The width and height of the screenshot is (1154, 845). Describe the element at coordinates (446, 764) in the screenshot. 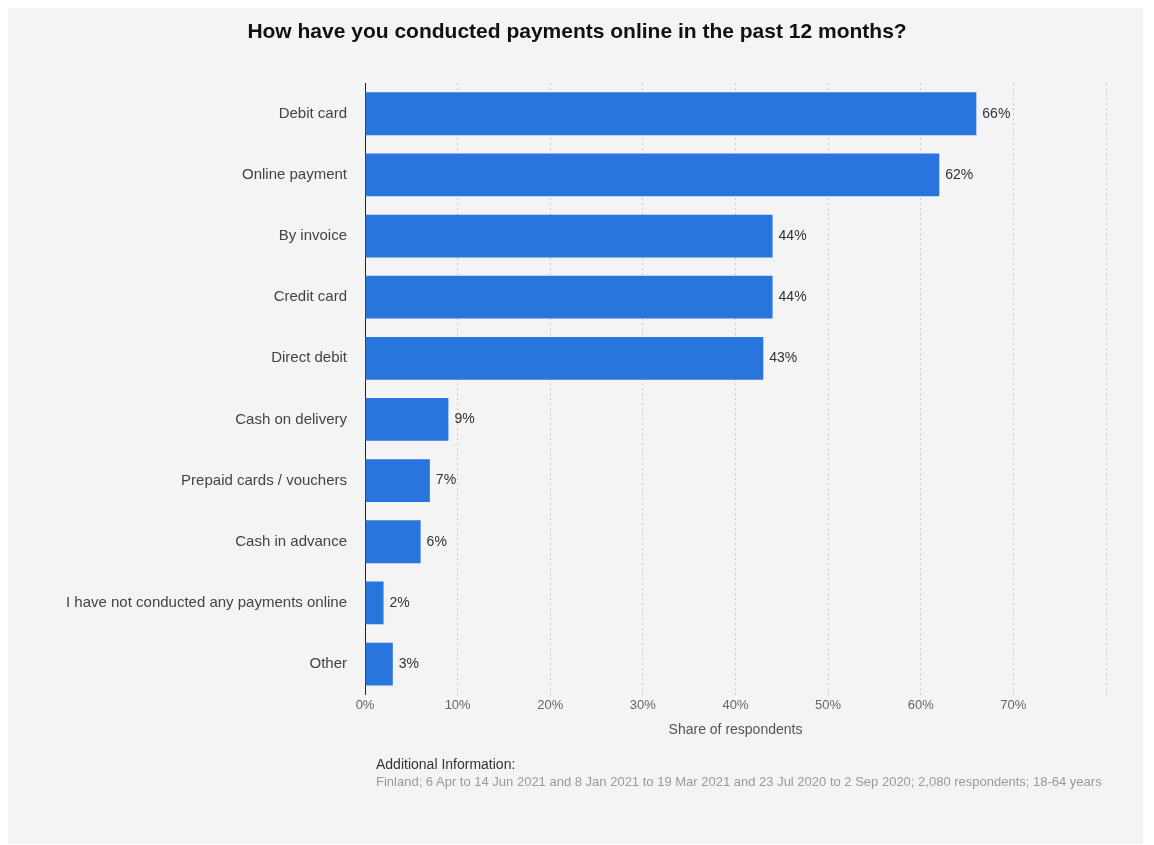

I see `text: Additional Information:` at that location.